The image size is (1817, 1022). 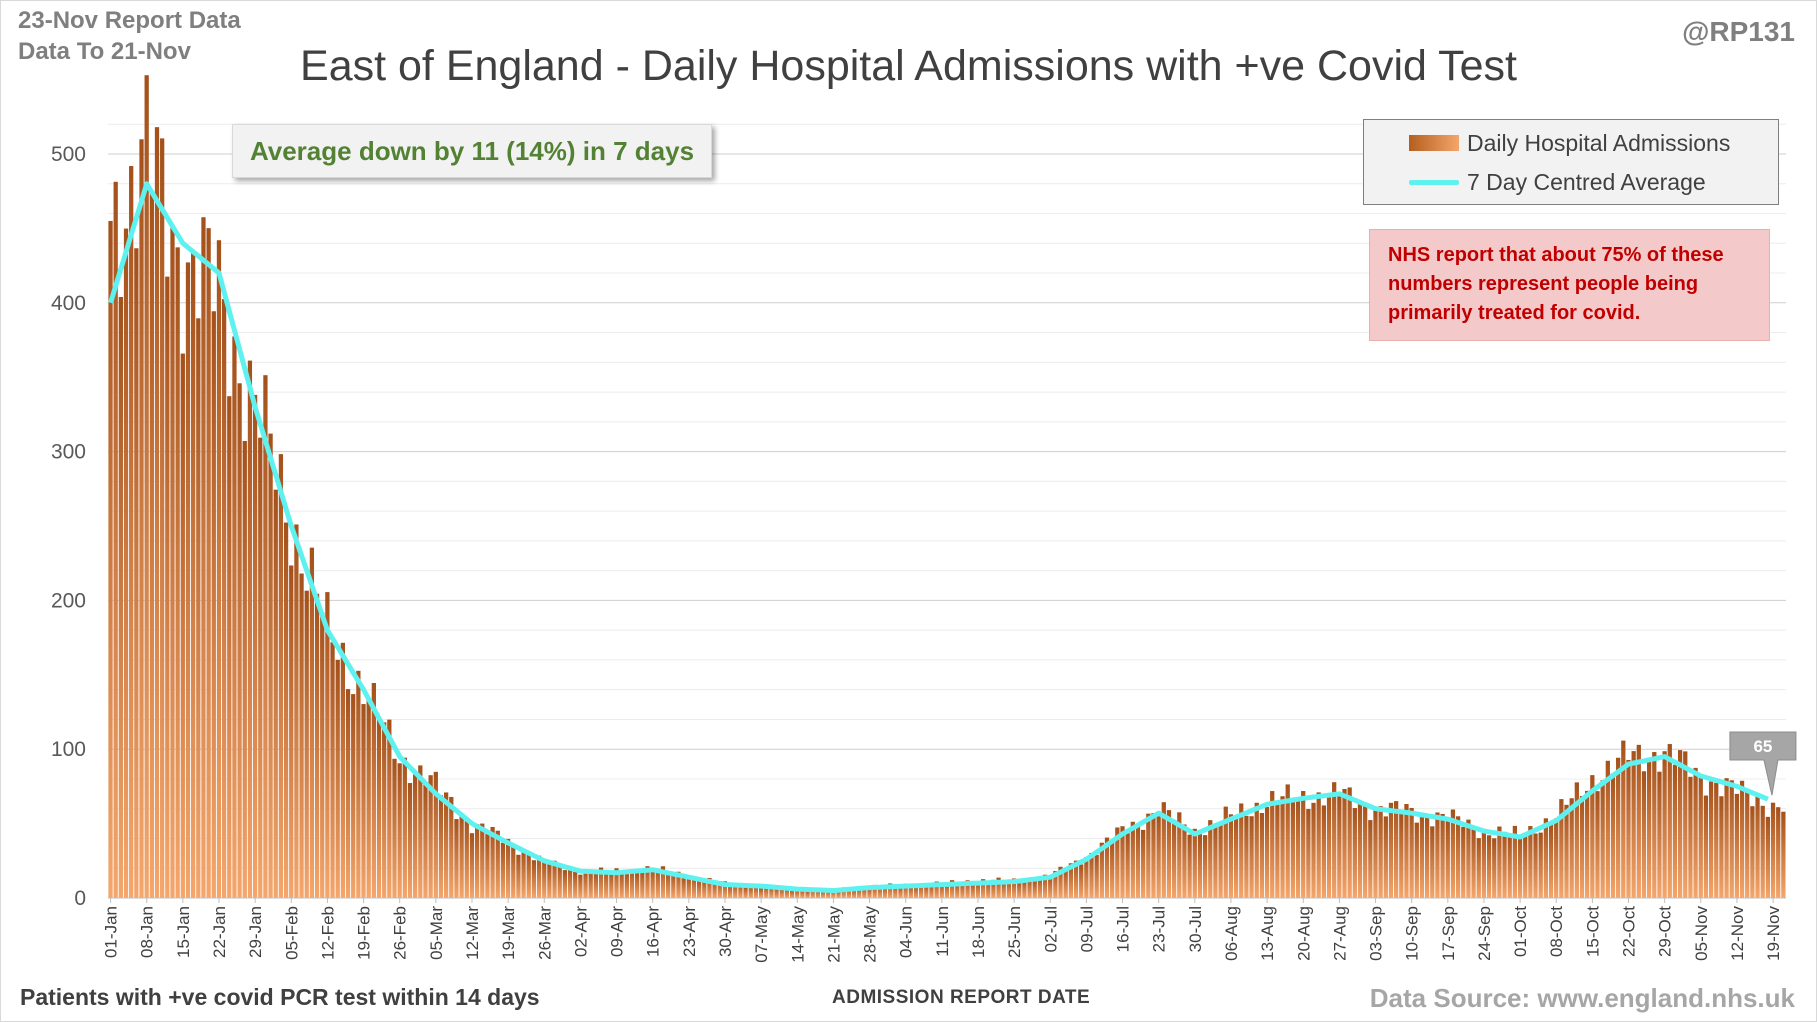 I want to click on x-tick-label: 09-Apr, so click(x=617, y=931).